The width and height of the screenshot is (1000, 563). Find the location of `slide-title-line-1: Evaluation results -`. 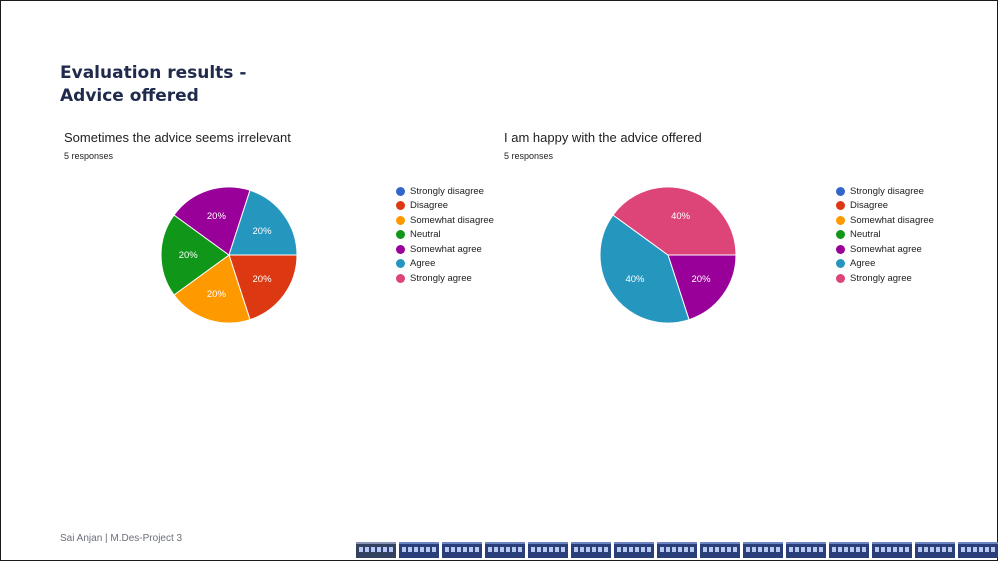

slide-title-line-1: Evaluation results - is located at coordinates (153, 73).